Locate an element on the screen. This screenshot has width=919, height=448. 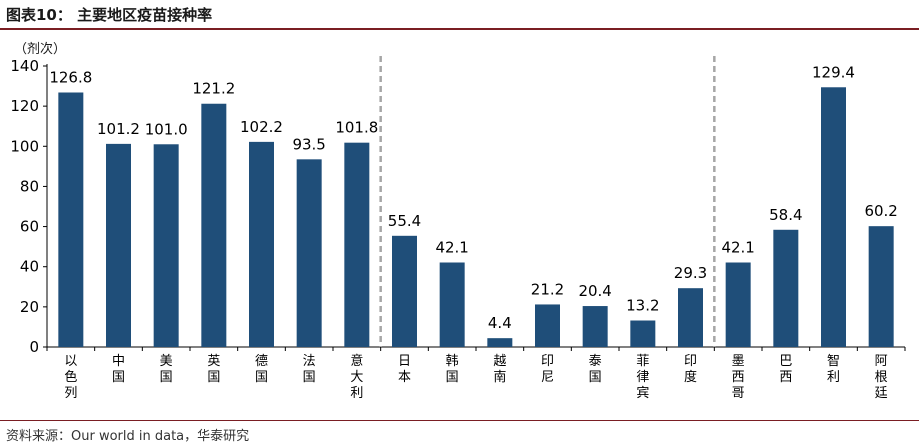
bar-value-label: 129.4 is located at coordinates (833, 72).